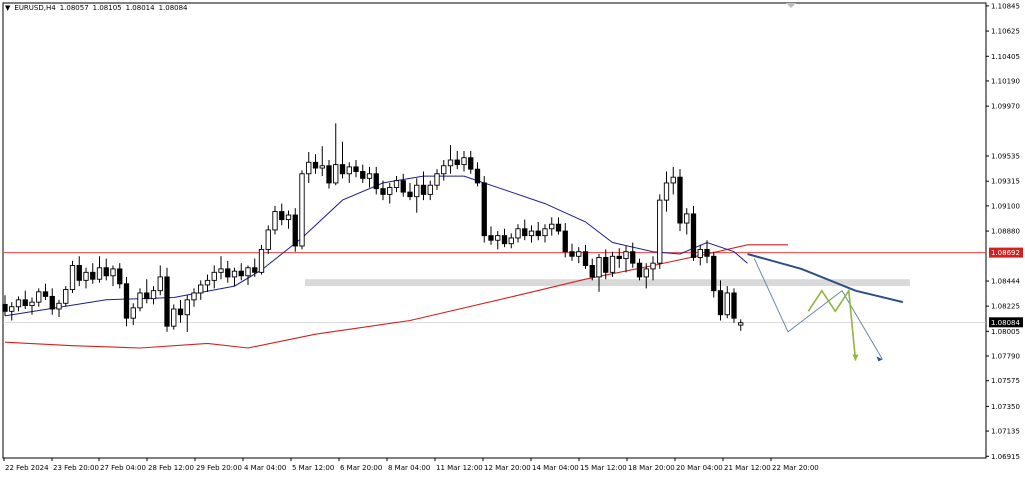 This screenshot has width=1025, height=478. I want to click on x-tick-label: 12 Mar 20:00, so click(507, 468).